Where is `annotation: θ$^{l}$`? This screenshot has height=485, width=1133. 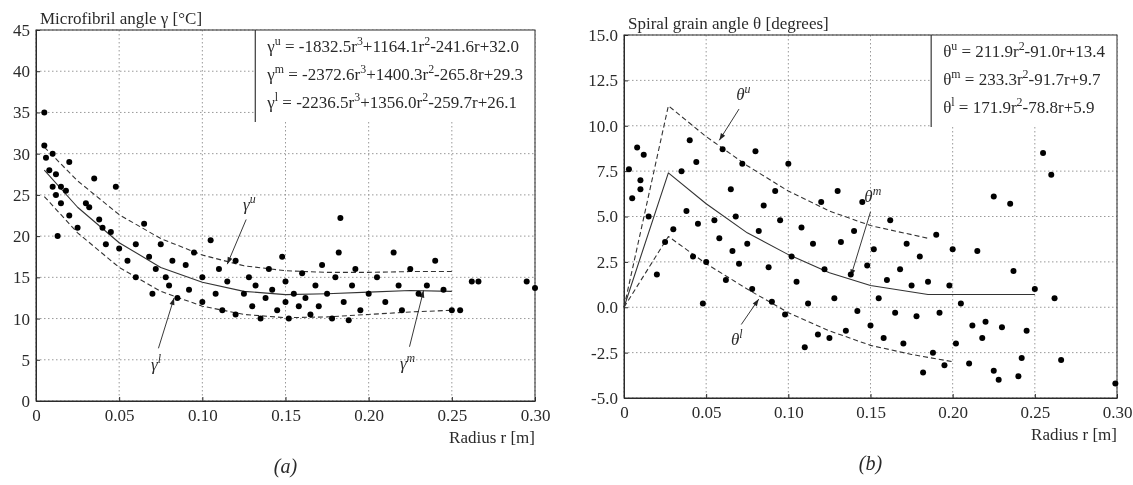
annotation: θ$^{l}$ is located at coordinates (737, 338).